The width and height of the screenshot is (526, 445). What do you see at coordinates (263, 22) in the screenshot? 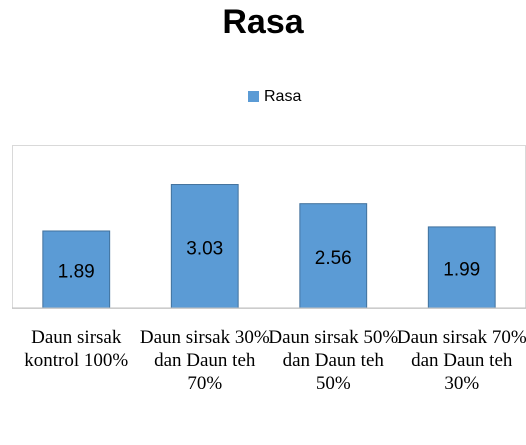
I see `chart-title: Rasa` at bounding box center [263, 22].